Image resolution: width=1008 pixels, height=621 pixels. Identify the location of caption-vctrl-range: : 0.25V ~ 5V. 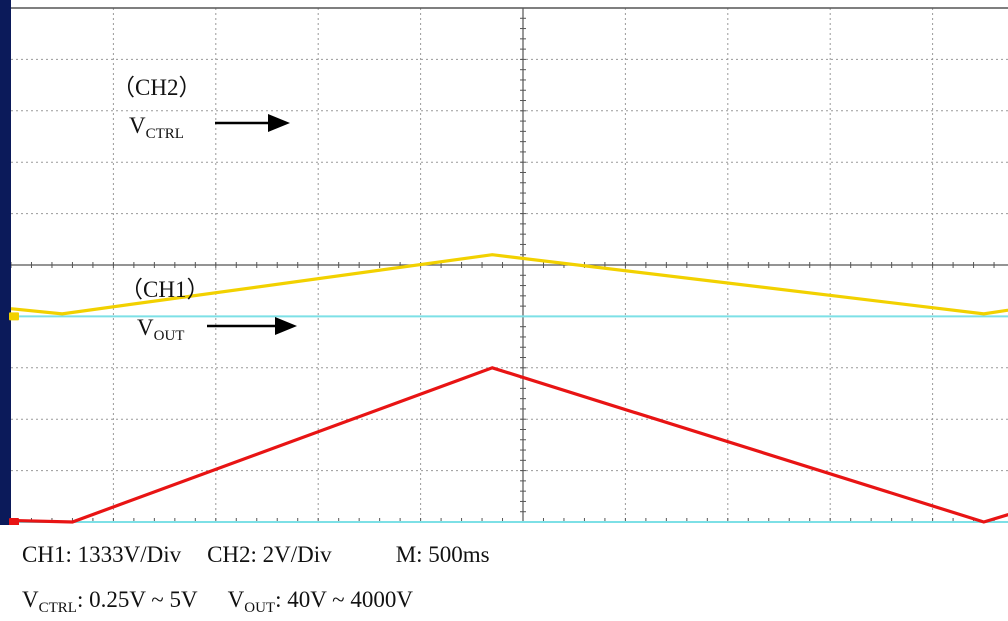
(137, 599).